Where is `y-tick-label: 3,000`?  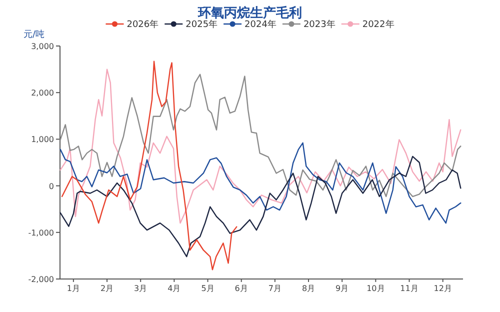
y-tick-label: 3,000 is located at coordinates (42, 46).